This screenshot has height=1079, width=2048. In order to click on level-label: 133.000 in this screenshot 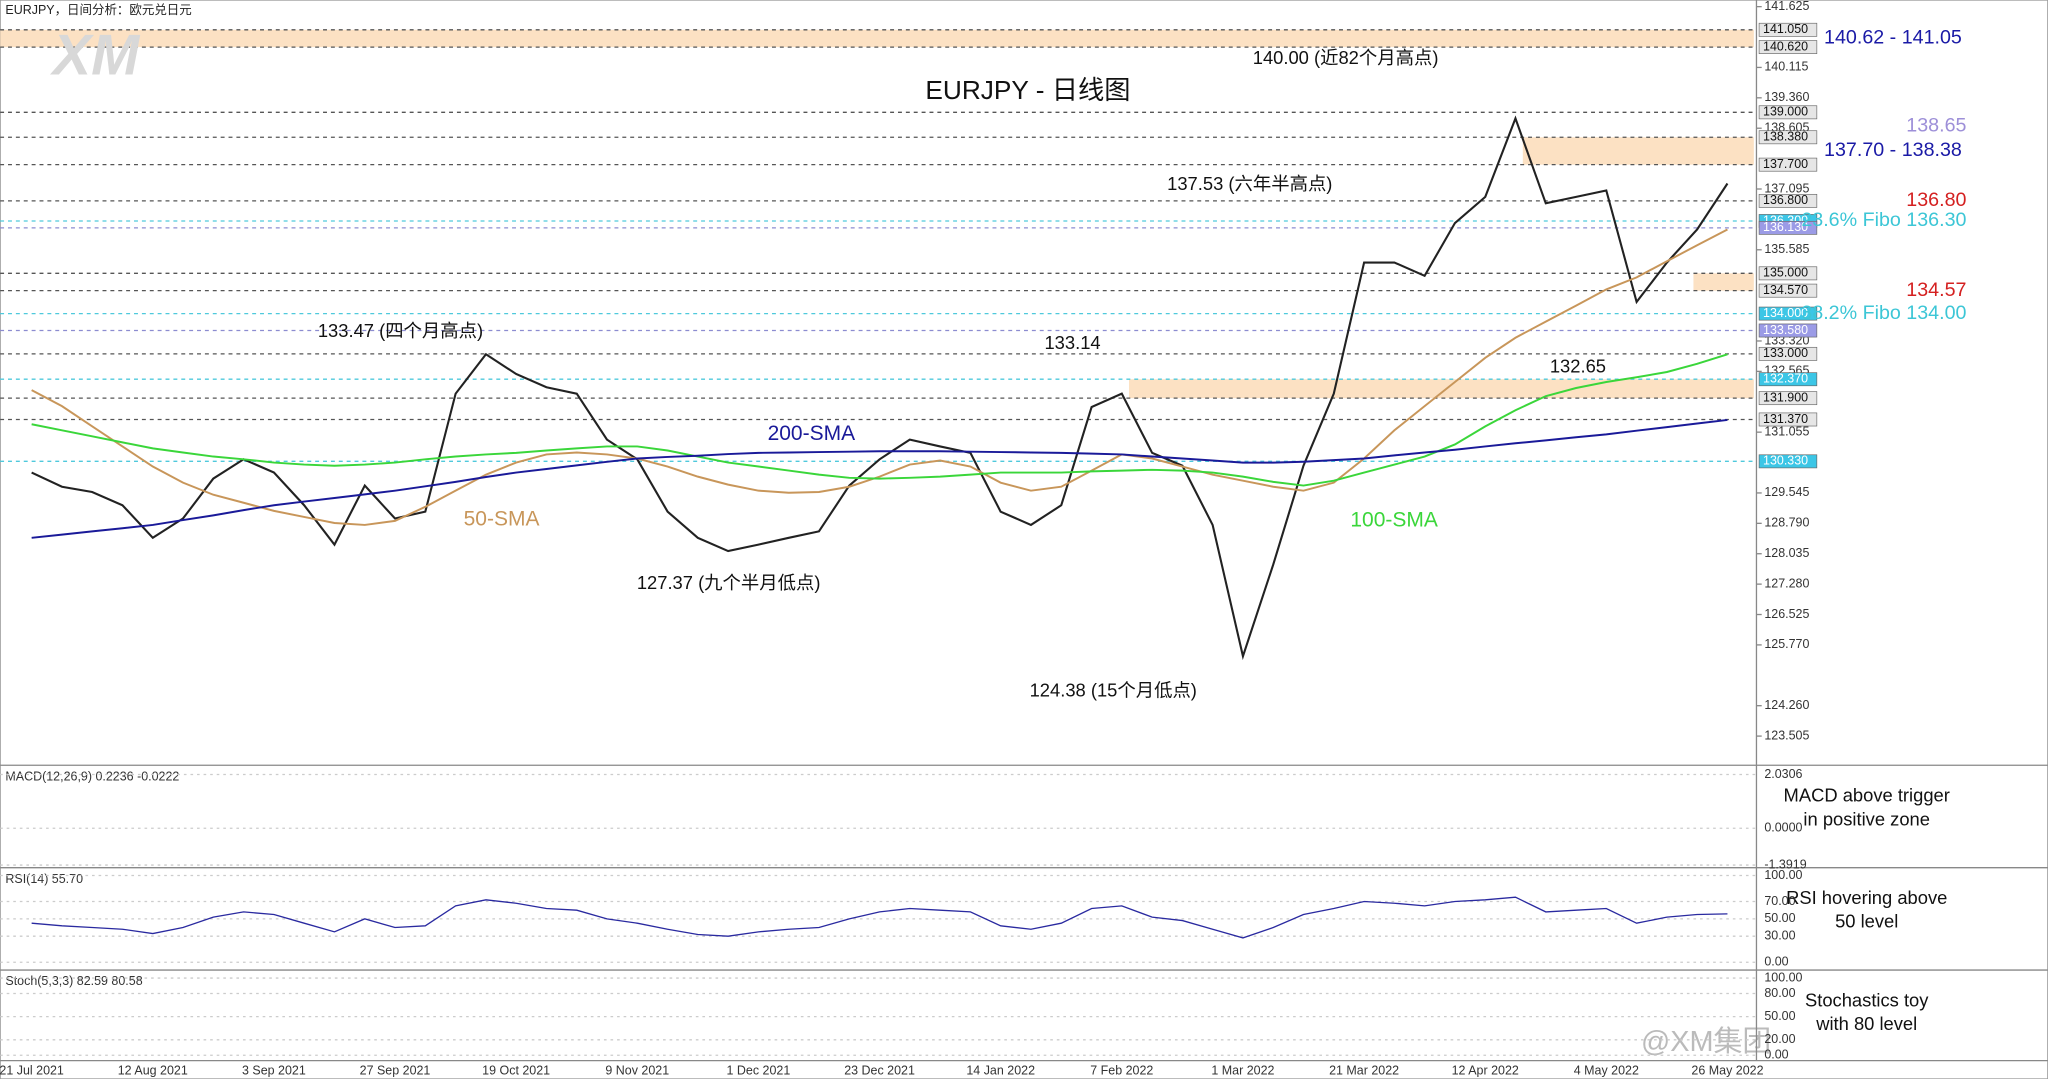, I will do `click(1785, 353)`.